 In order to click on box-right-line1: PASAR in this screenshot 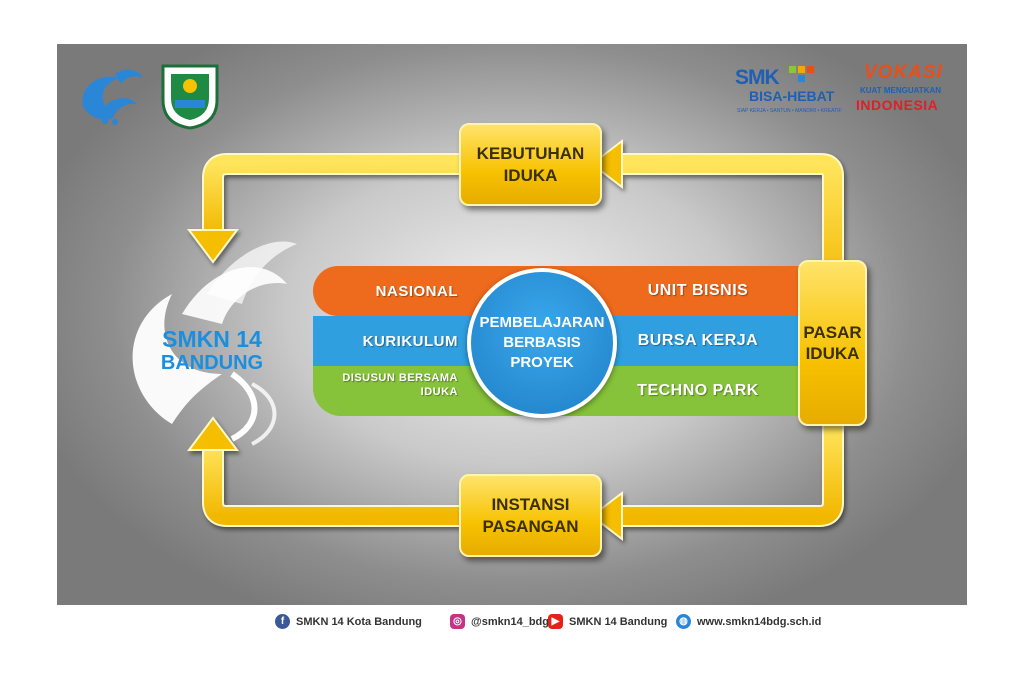, I will do `click(832, 332)`.